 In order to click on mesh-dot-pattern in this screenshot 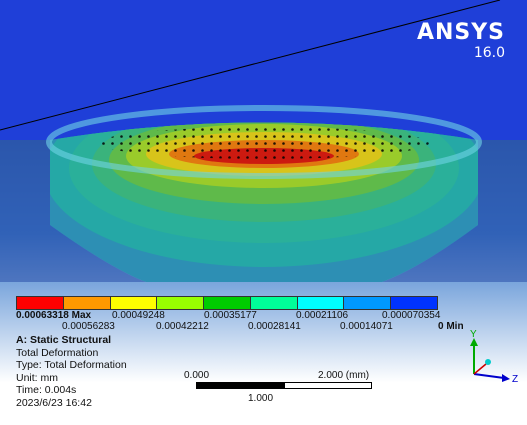, I will do `click(264, 143)`.